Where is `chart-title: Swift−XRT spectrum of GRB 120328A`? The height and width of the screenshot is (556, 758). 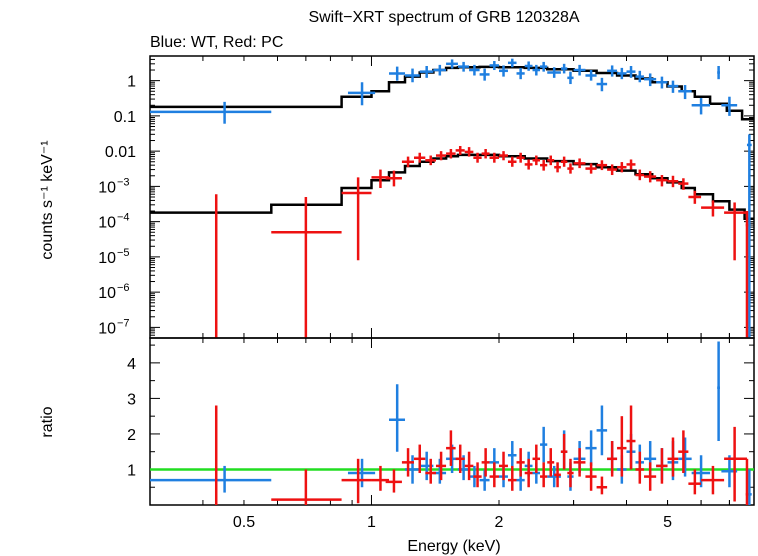 chart-title: Swift−XRT spectrum of GRB 120328A is located at coordinates (443, 17).